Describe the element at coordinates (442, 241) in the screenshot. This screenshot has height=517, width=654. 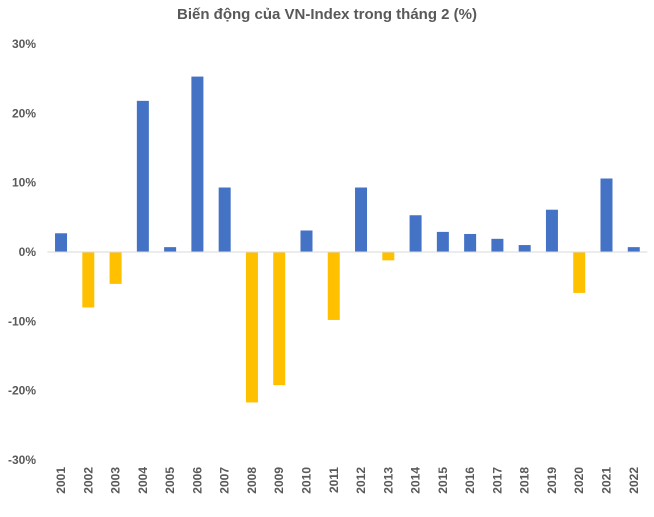
I see `bar-2015` at that location.